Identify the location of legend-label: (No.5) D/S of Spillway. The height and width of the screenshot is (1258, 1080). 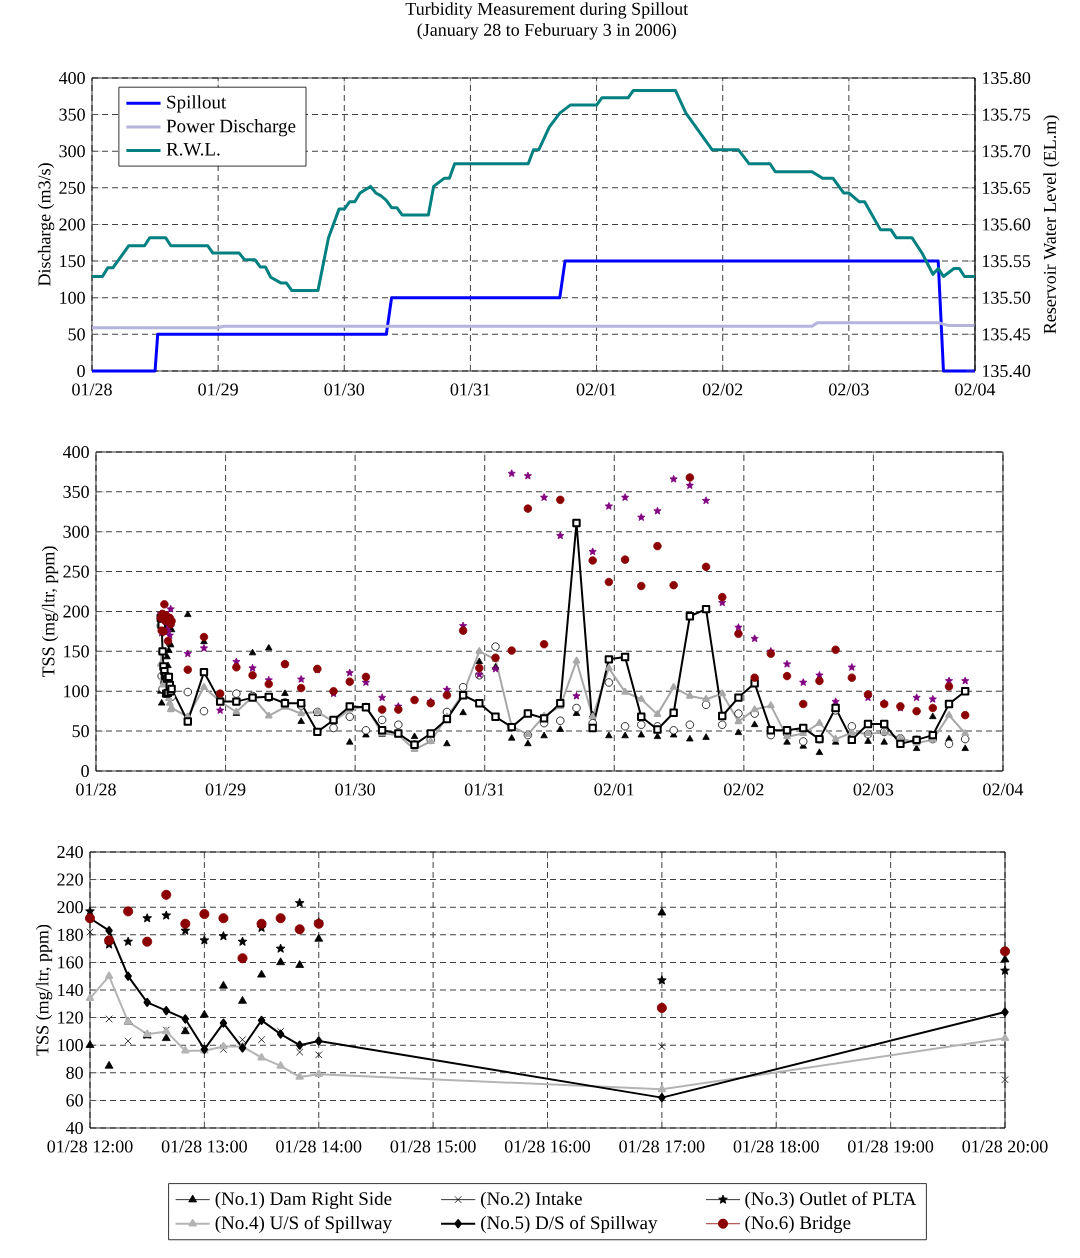
(569, 1224).